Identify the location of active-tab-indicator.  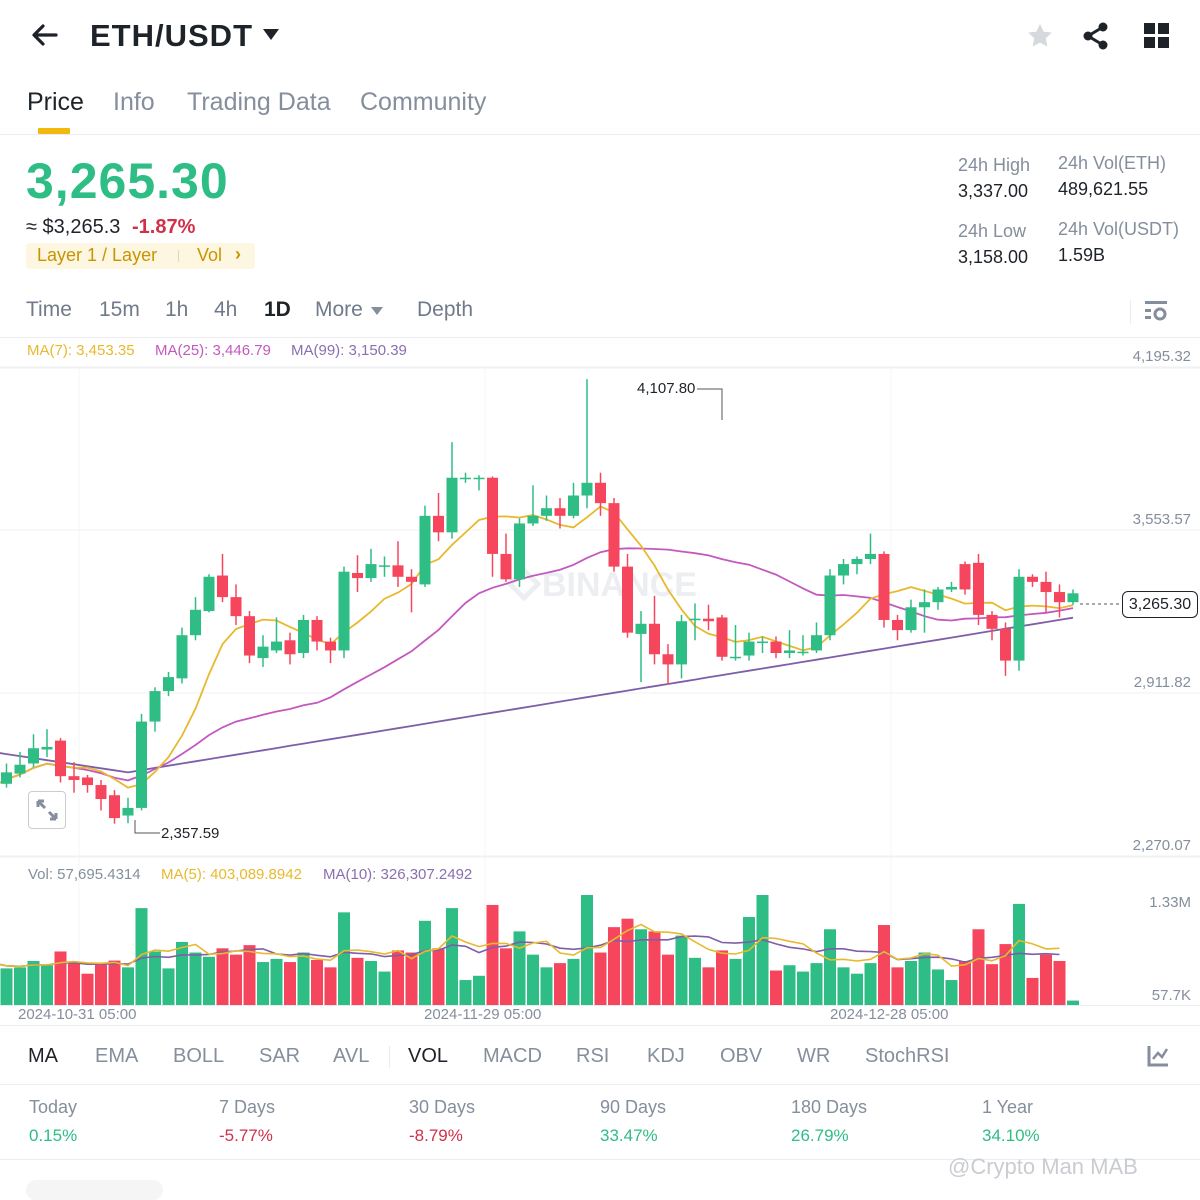
(54, 131).